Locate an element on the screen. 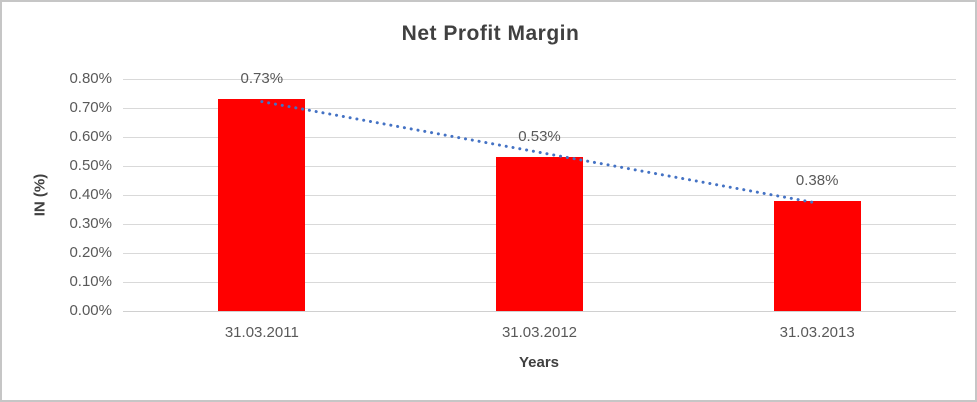  data-label: 0.53% is located at coordinates (539, 137).